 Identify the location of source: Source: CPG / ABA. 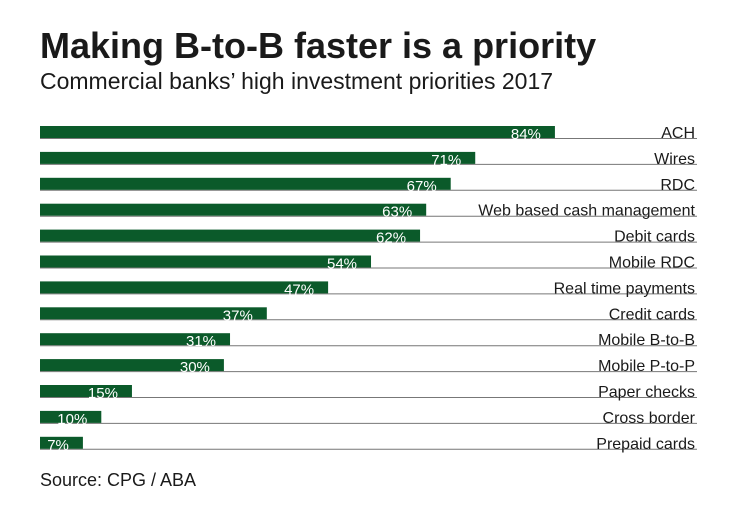
(118, 480).